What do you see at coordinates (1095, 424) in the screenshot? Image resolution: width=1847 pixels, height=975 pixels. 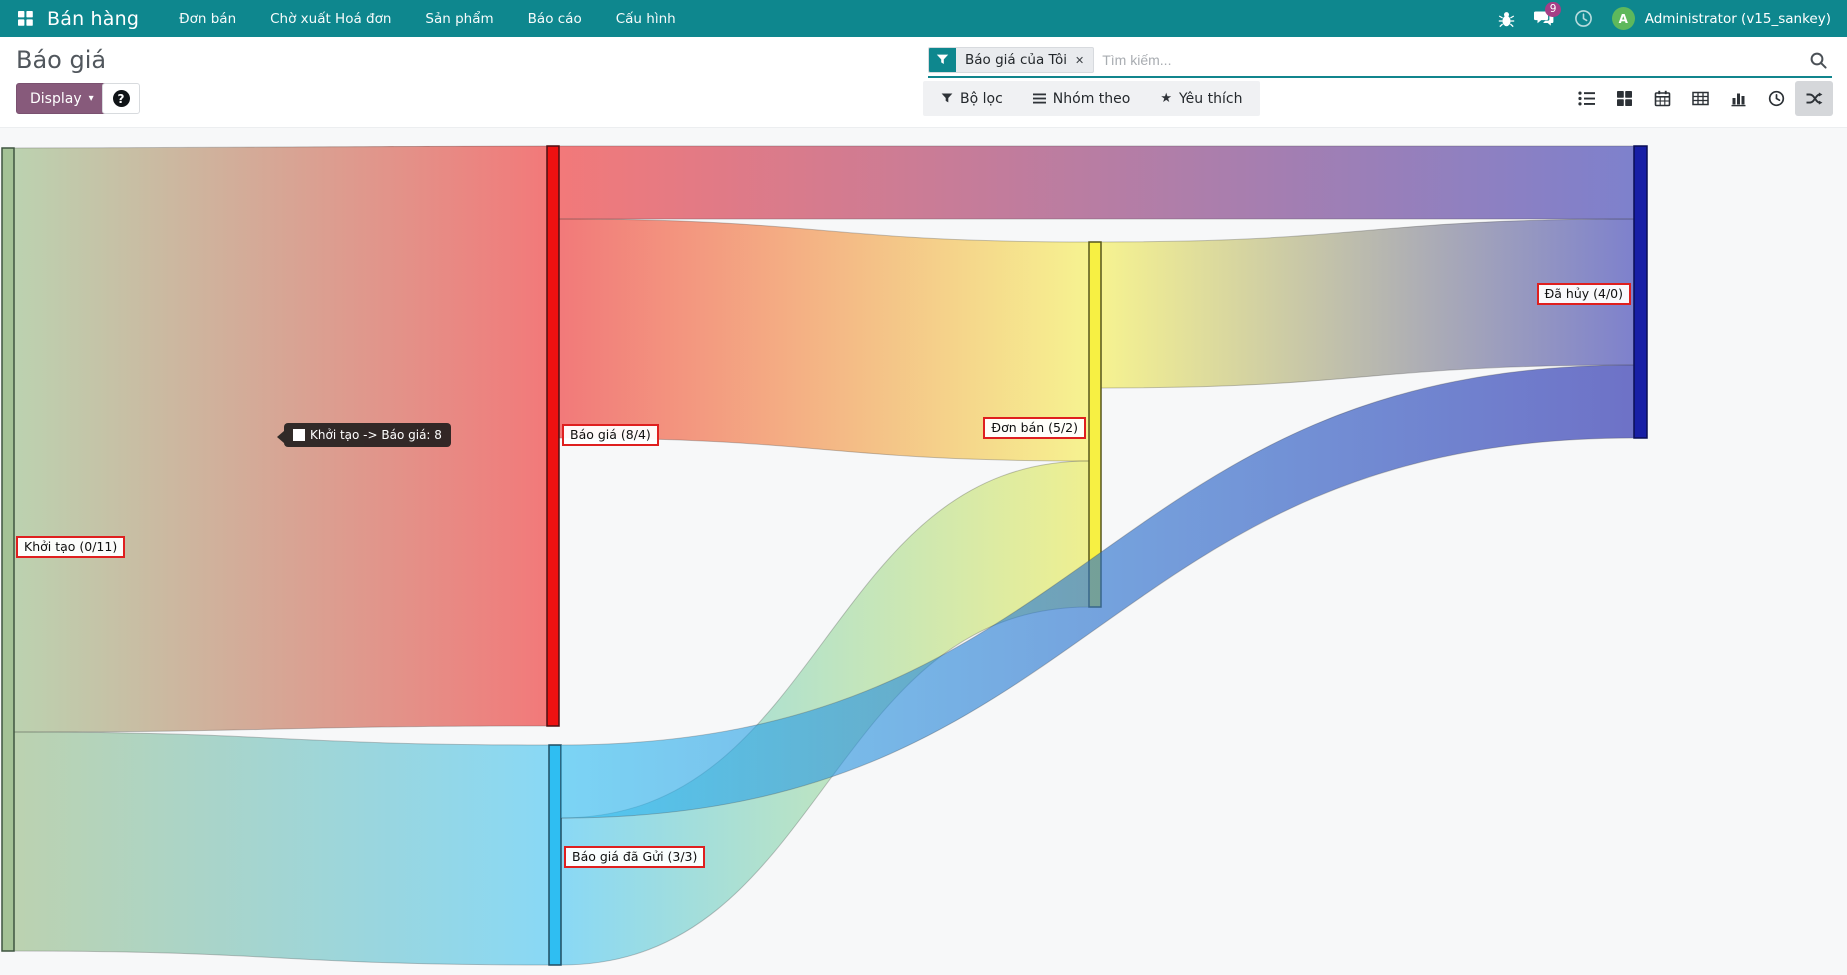 I see `node-don-ban` at bounding box center [1095, 424].